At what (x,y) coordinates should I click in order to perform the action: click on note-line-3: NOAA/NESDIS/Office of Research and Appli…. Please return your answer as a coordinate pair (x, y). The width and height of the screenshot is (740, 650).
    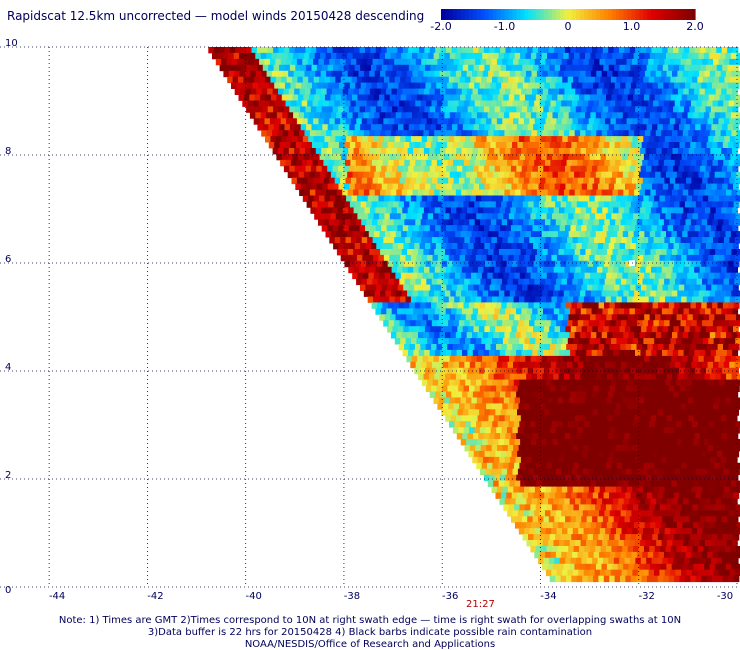
    Looking at the image, I should click on (370, 644).